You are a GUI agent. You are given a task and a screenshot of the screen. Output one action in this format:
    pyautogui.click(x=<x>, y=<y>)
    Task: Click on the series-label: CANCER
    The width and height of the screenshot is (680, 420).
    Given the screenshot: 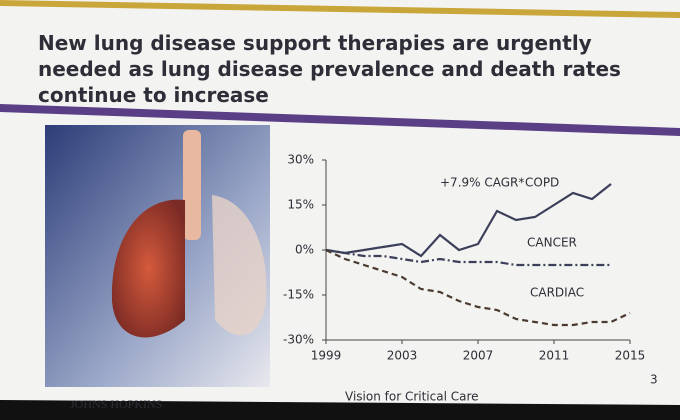 What is the action you would take?
    pyautogui.click(x=552, y=243)
    